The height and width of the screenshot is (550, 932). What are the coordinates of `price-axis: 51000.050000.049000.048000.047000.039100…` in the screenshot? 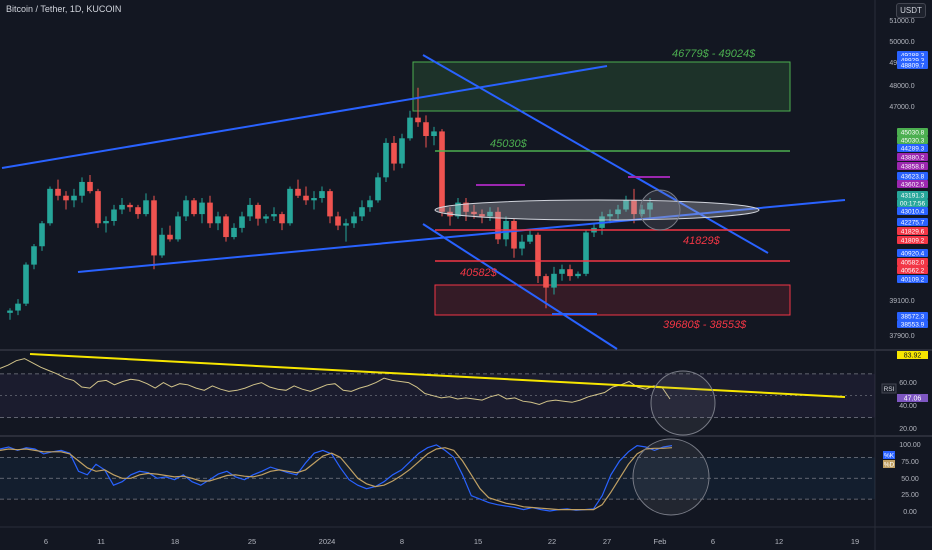 It's located at (904, 267).